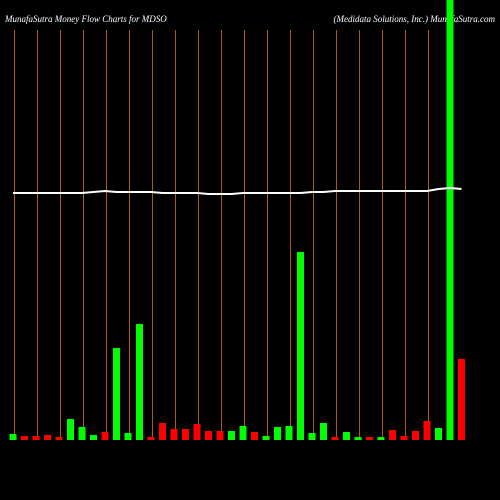  Describe the element at coordinates (85, 19) in the screenshot. I see `chart-title: MunafaSutra Money Flow Charts for MDSO` at that location.